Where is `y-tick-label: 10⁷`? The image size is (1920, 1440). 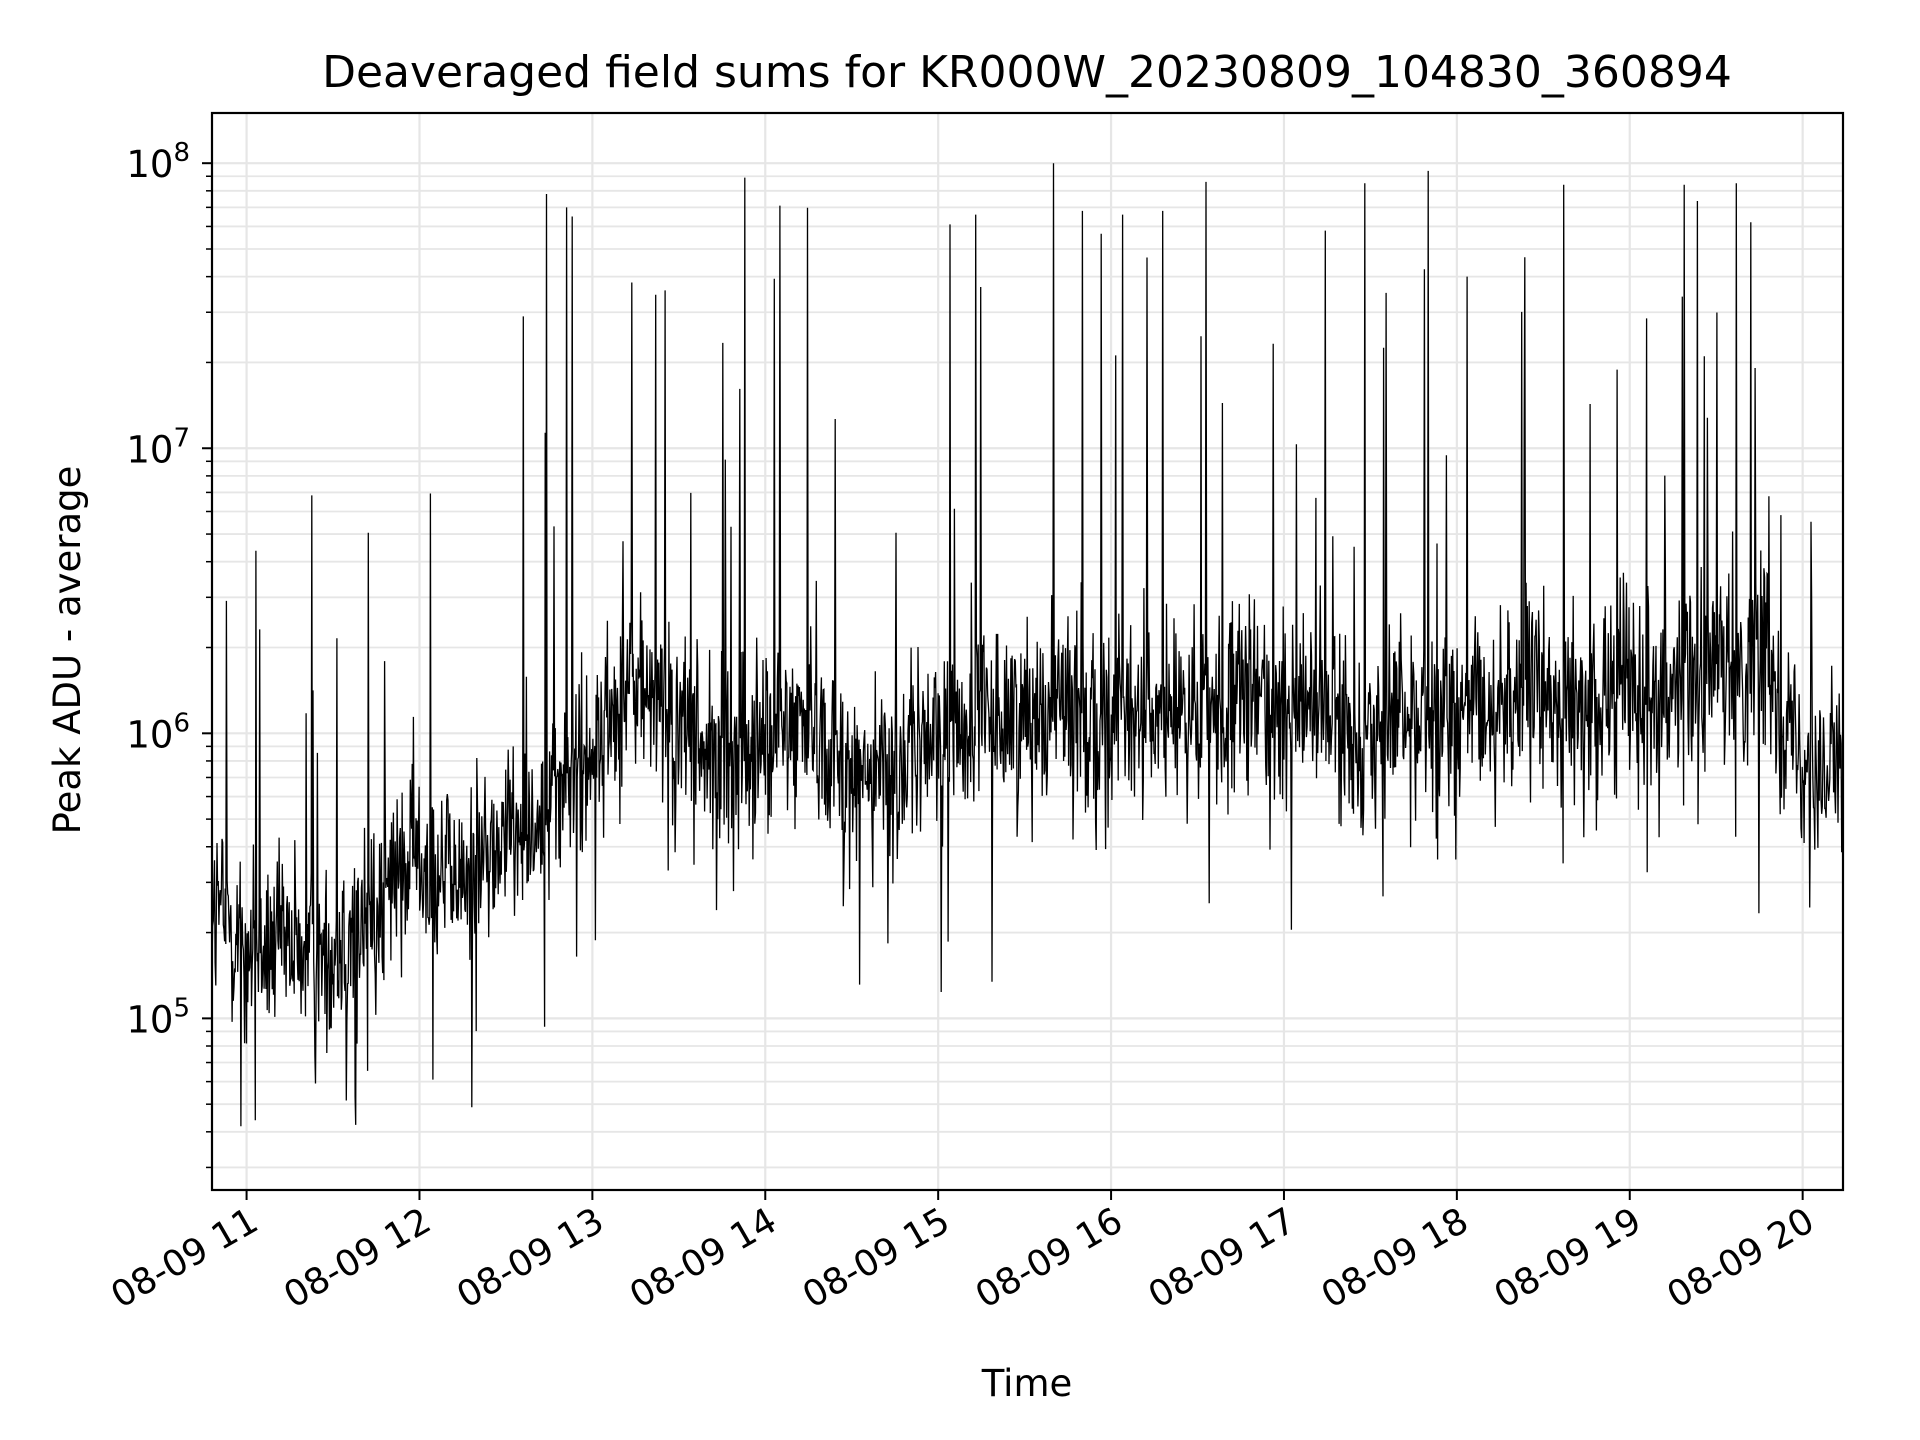 y-tick-label: 10⁷ is located at coordinates (158, 447).